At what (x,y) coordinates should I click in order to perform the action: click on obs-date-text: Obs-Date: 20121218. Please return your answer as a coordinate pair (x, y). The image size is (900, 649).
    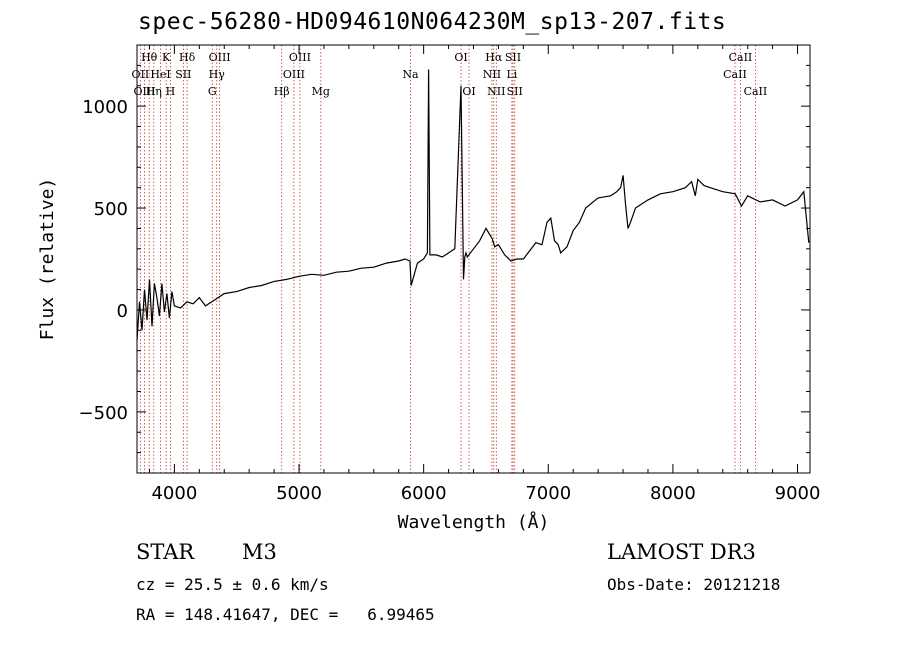
    Looking at the image, I should click on (694, 584).